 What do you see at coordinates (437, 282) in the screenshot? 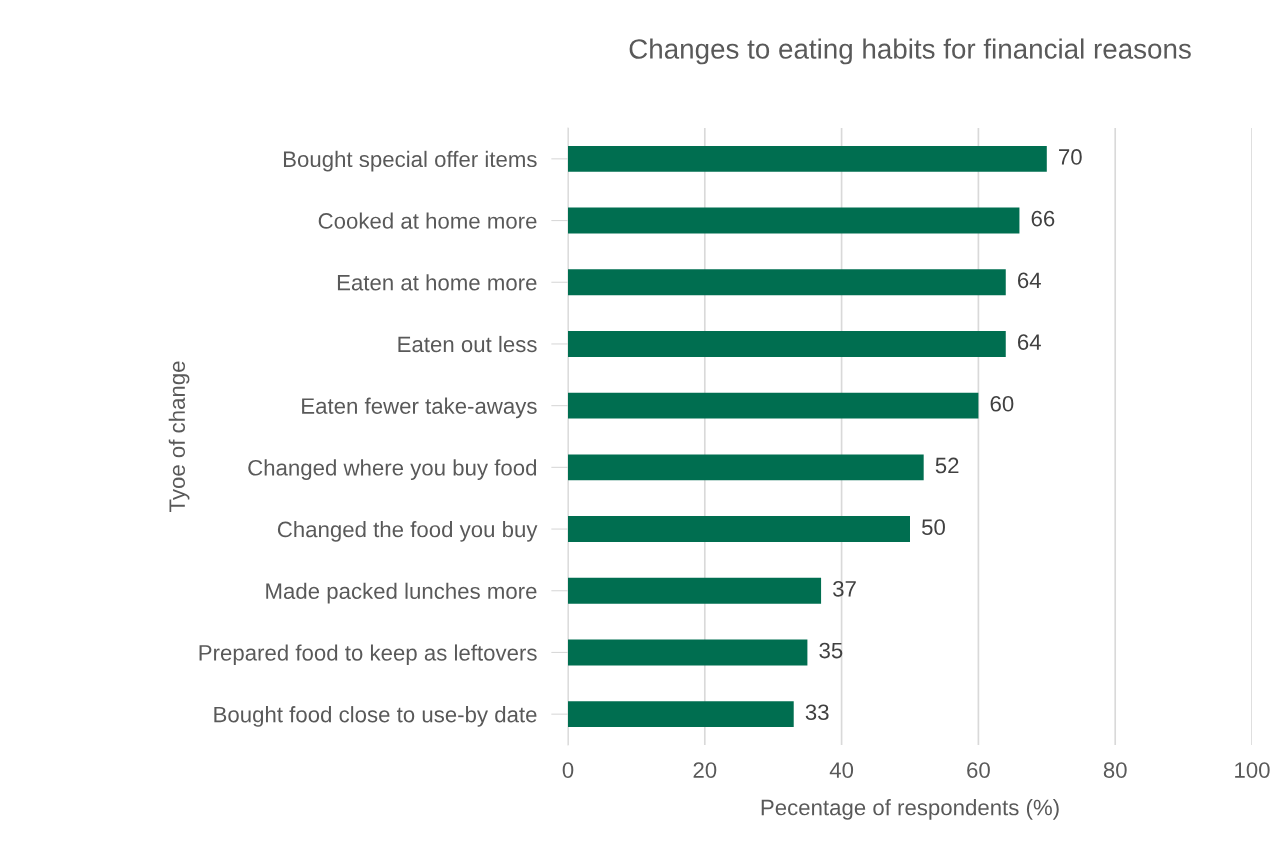
I see `y-tick-label: Eaten at home more` at bounding box center [437, 282].